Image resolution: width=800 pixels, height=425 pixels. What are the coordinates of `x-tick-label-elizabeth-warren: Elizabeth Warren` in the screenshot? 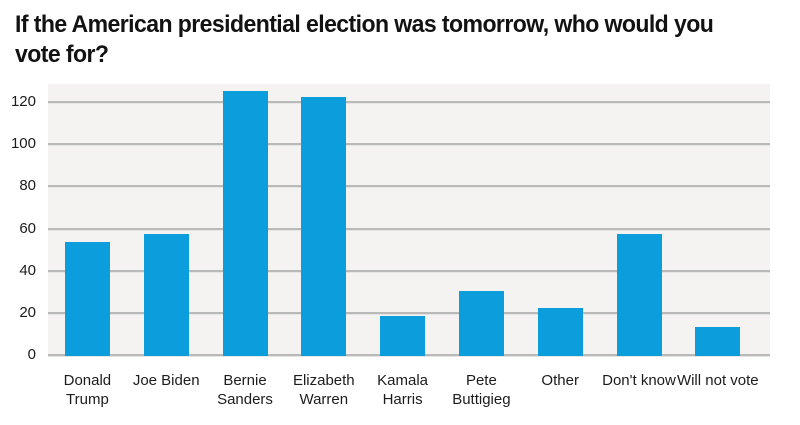 It's located at (323, 390).